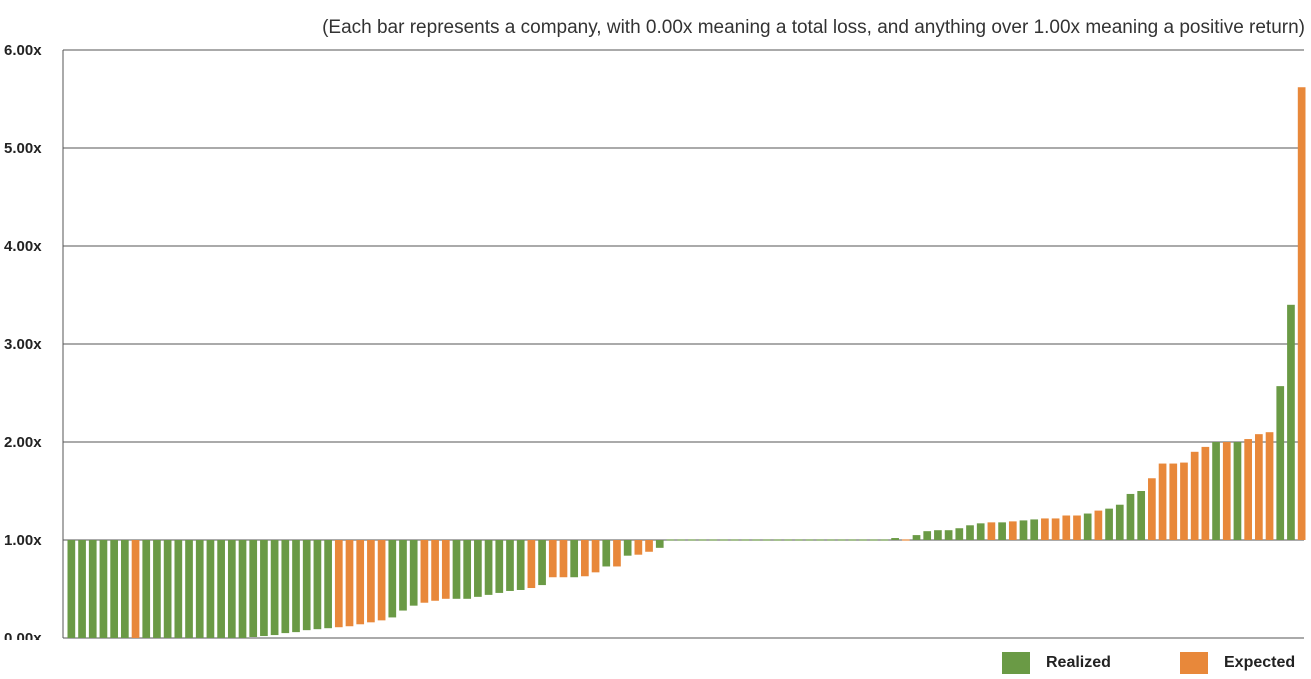 This screenshot has height=679, width=1311. I want to click on y-tick-labels: 0.00x 1.00x 2.00x 3.00x 4.00x 5.00x 6.00x, so click(23, 341).